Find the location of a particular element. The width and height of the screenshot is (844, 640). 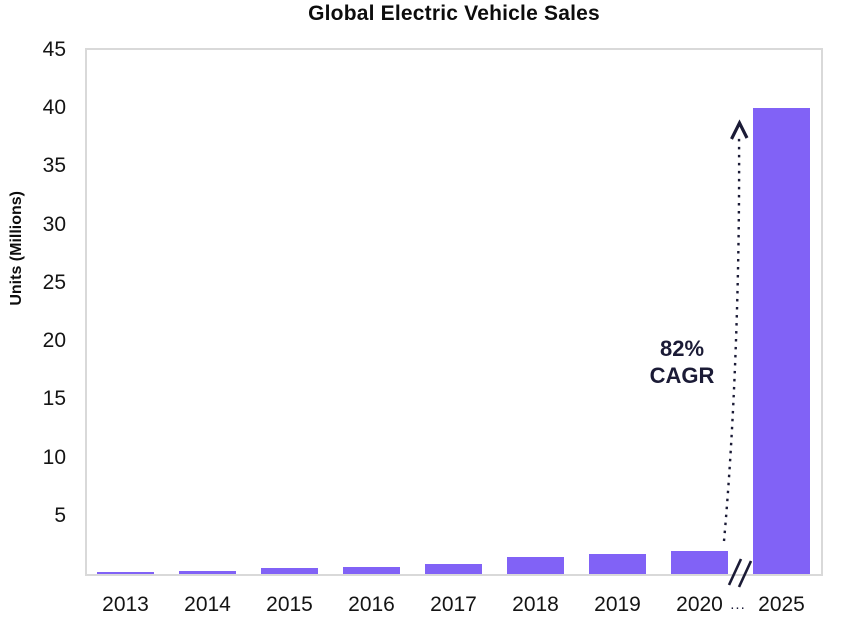

cagr-annotation: 82% CAGR is located at coordinates (682, 362).